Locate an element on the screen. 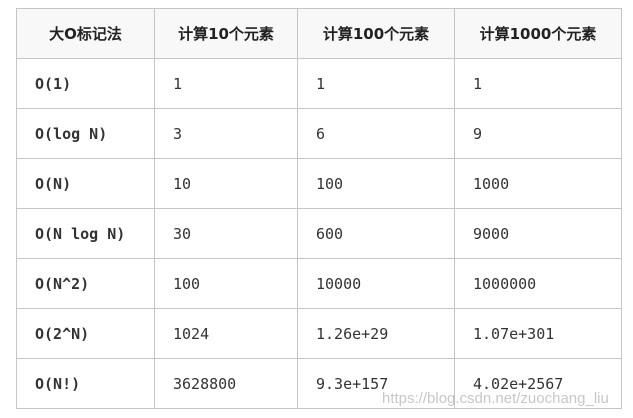  value-cell: 1.07e+301 is located at coordinates (538, 333).